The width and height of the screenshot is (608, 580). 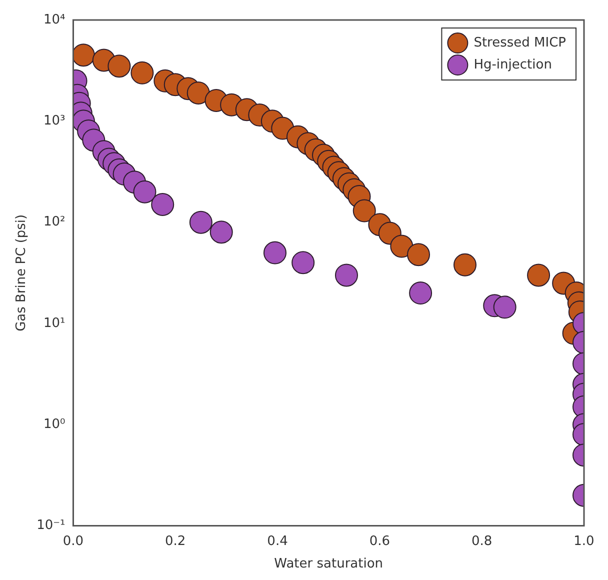 What do you see at coordinates (54, 222) in the screenshot?
I see `y-tick-label: 10²` at bounding box center [54, 222].